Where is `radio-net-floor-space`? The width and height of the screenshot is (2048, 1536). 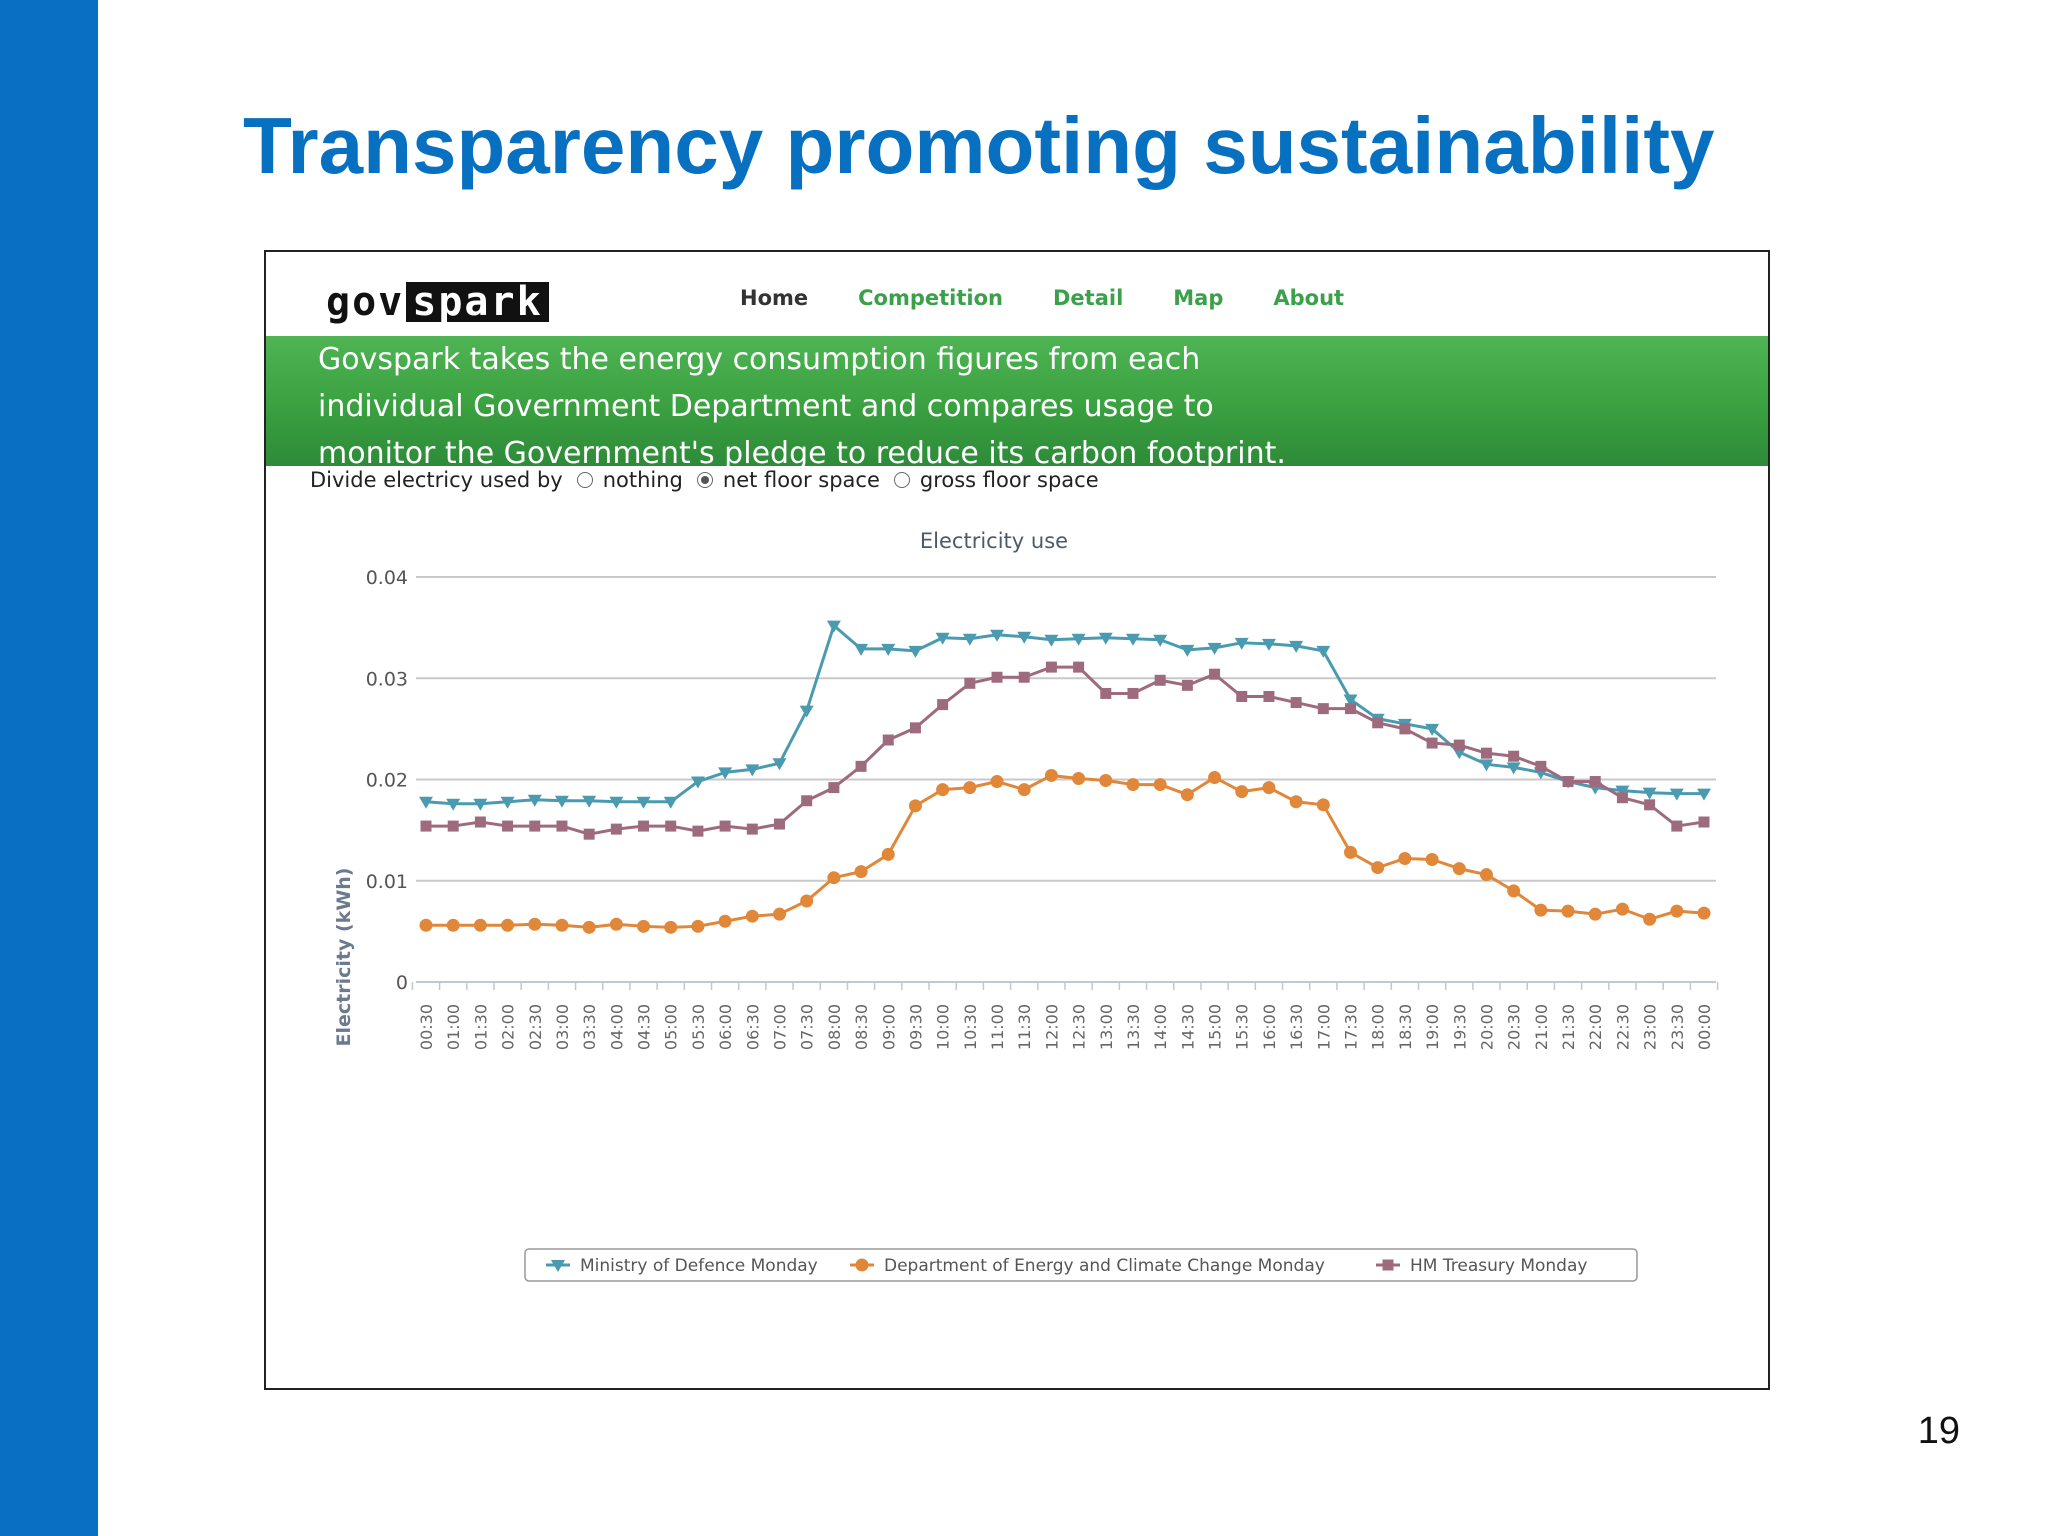
radio-net-floor-space is located at coordinates (704, 480).